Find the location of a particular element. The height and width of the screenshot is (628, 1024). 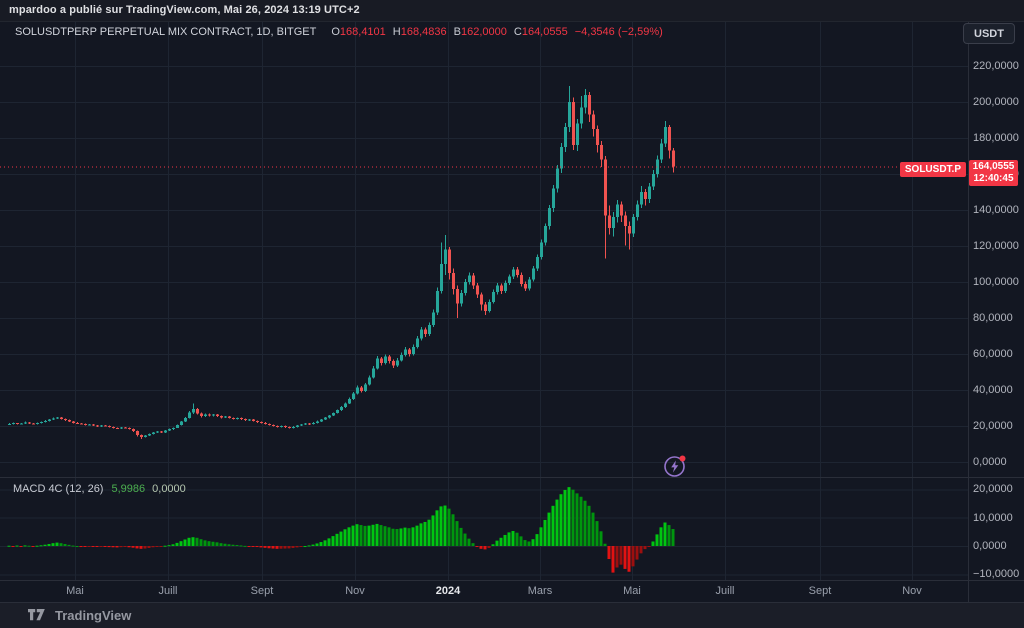

time-tick-label: 2024 is located at coordinates (448, 591).